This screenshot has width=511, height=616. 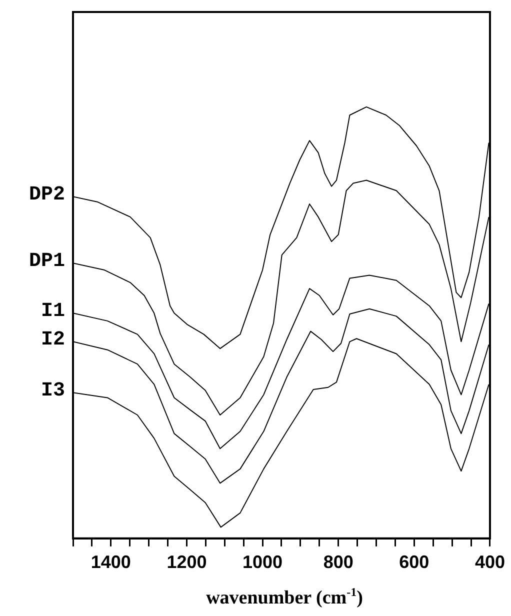 I want to click on x-tick-label: 1000, so click(x=262, y=562).